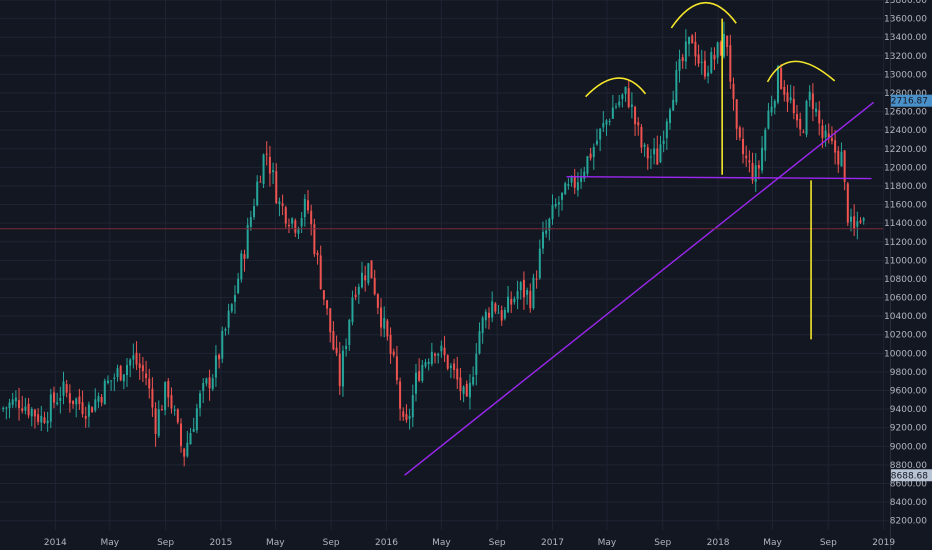  What do you see at coordinates (908, 447) in the screenshot?
I see `y-tick-label: 9000.00` at bounding box center [908, 447].